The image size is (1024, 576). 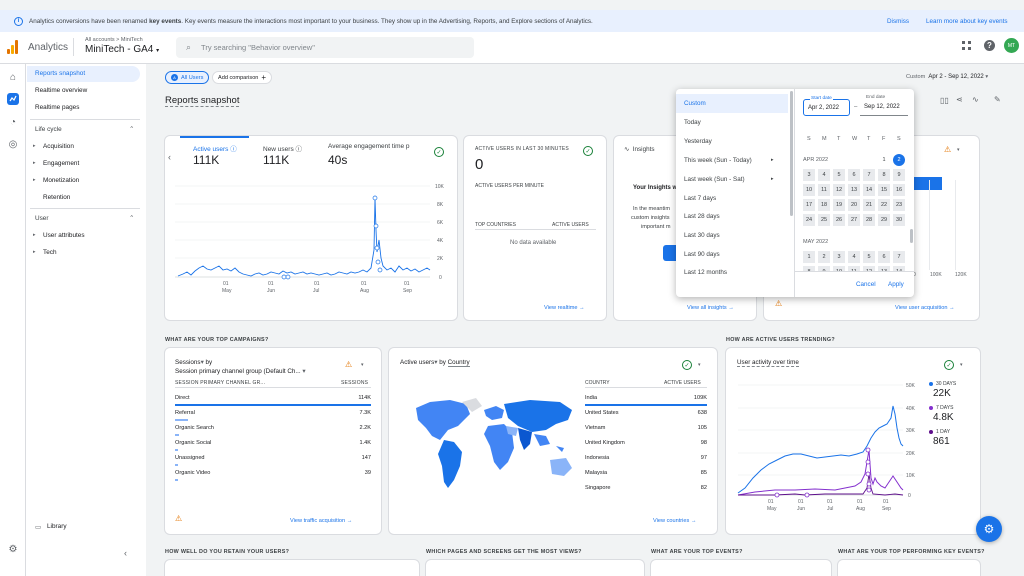 I want to click on nav-realtime-pages: Realtime pages, so click(x=57, y=107).